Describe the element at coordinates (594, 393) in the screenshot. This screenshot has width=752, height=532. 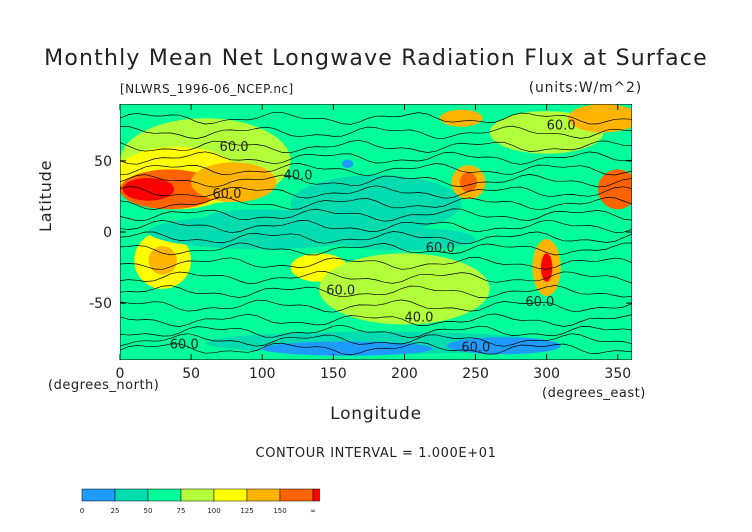
I see `x-axis-units: (degrees_east)` at that location.